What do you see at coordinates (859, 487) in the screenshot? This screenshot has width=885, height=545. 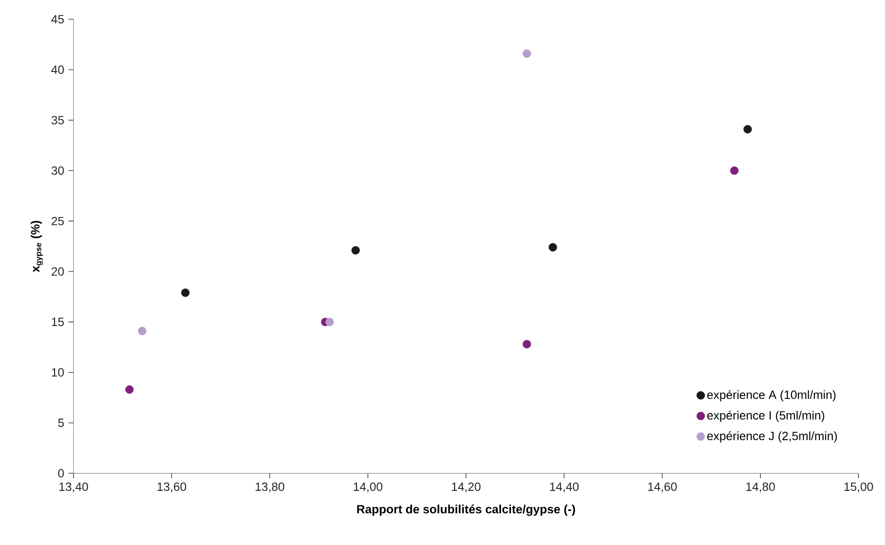 I see `x-tick-label: 15,00` at bounding box center [859, 487].